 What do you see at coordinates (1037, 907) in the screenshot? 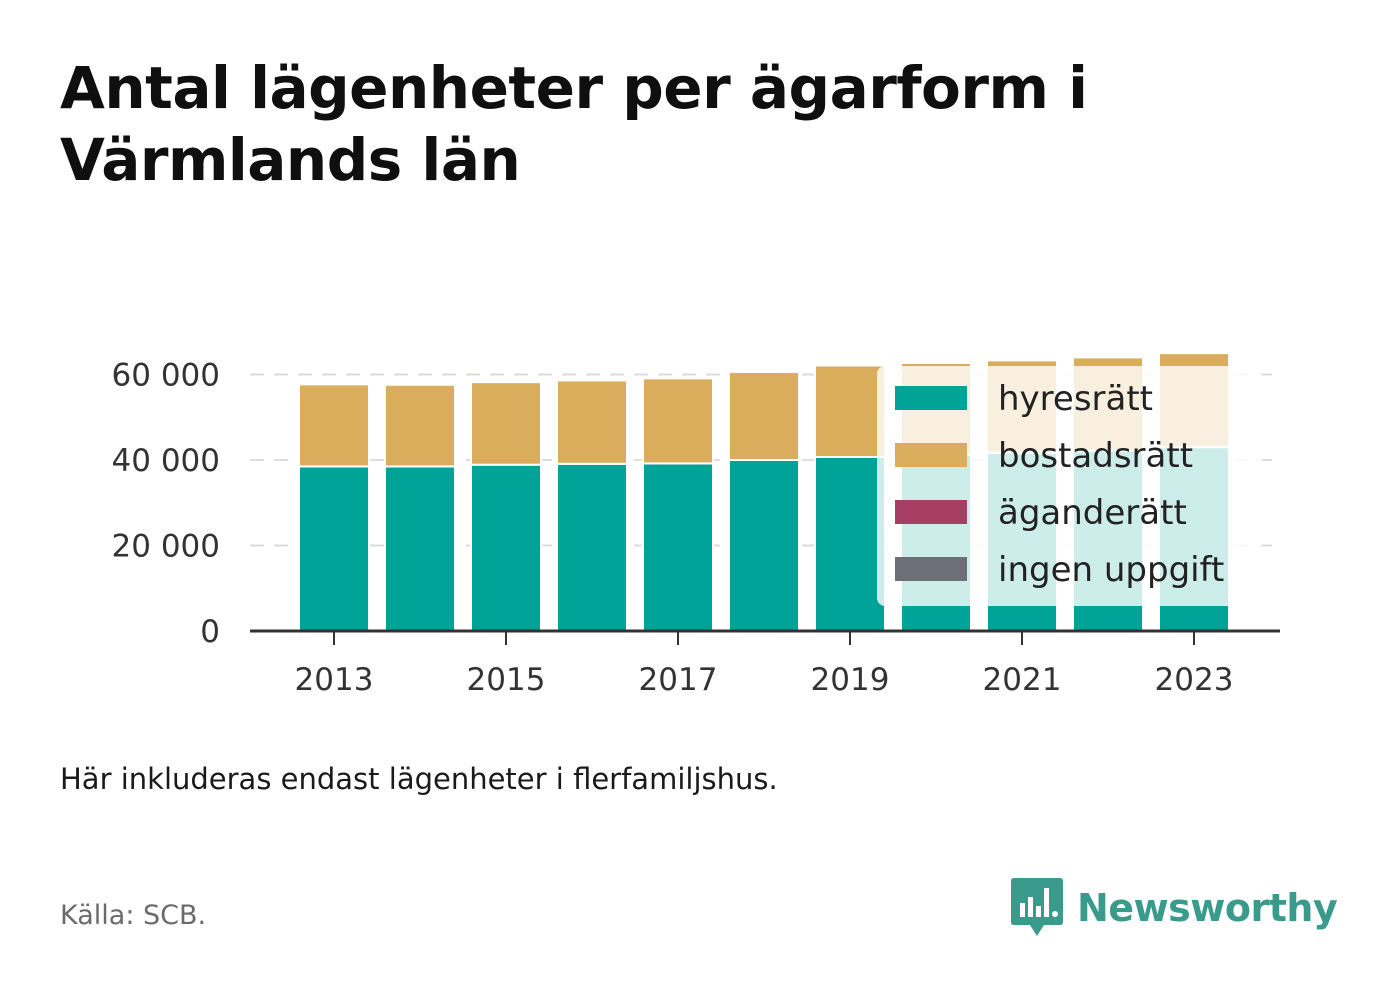
I see `newsworthy-icon` at bounding box center [1037, 907].